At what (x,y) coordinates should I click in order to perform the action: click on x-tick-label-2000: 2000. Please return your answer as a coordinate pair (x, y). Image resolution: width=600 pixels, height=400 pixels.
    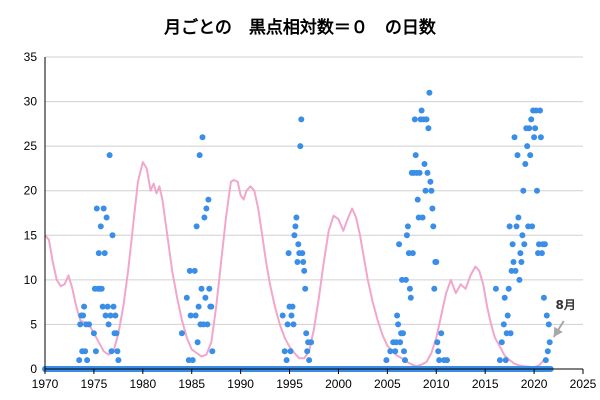
    Looking at the image, I should click on (338, 384).